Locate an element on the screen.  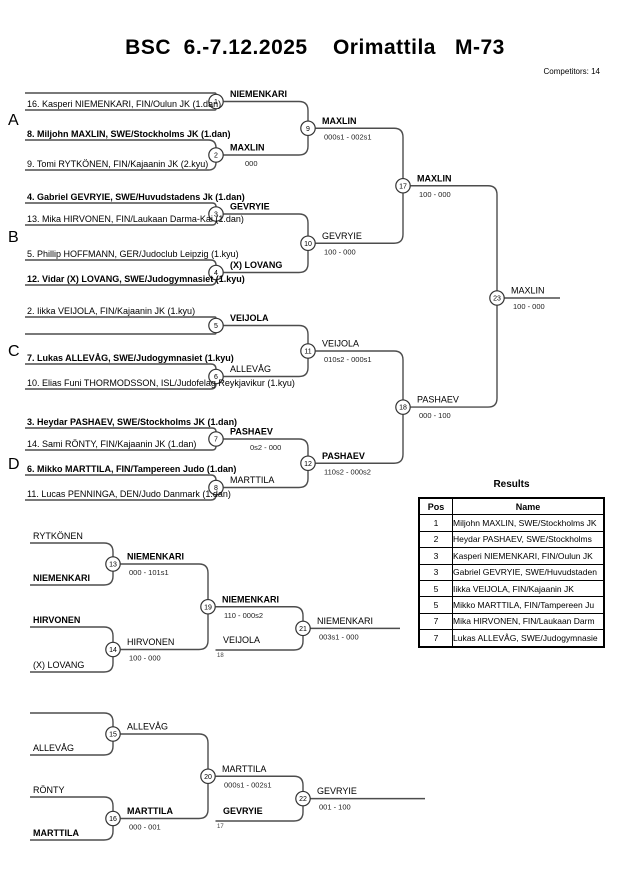
repechage-competitor-name: NIEMENKARI is located at coordinates (61, 578).